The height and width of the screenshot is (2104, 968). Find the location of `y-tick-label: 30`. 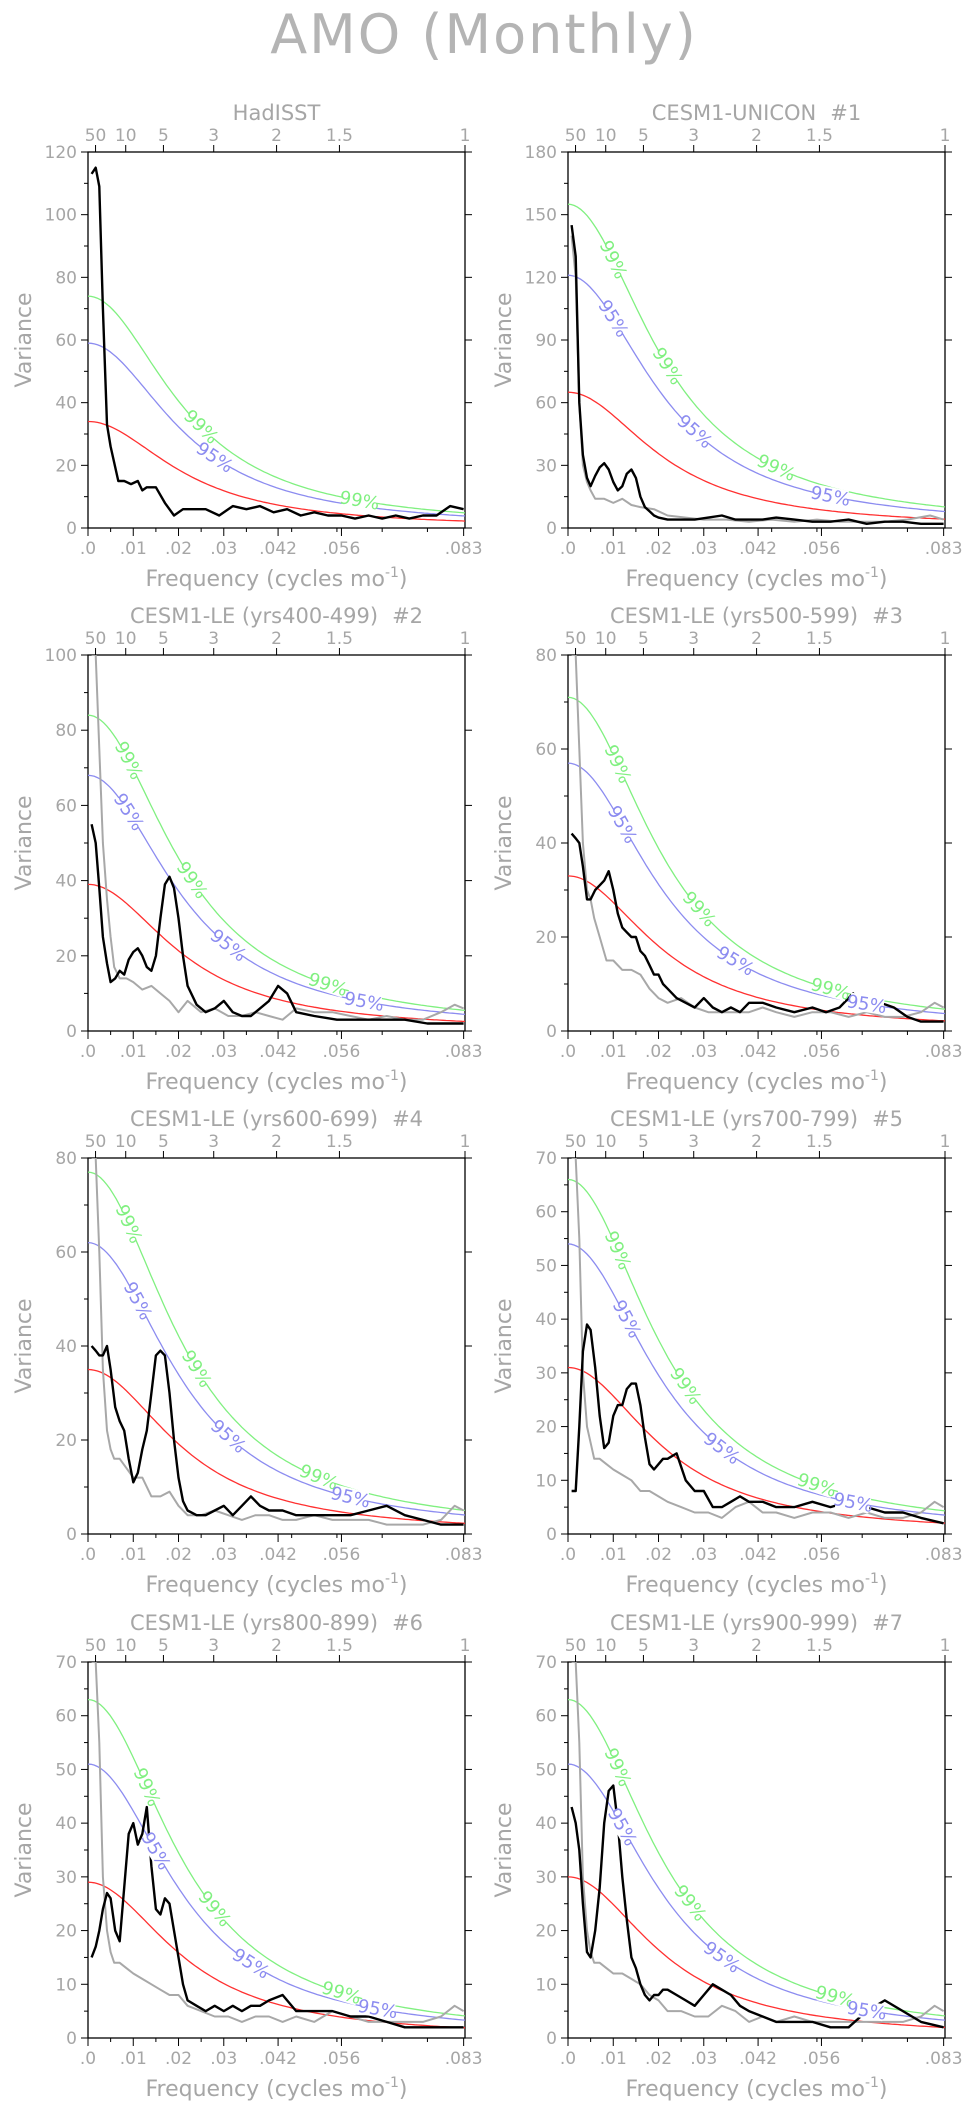

y-tick-label: 30 is located at coordinates (546, 1878).